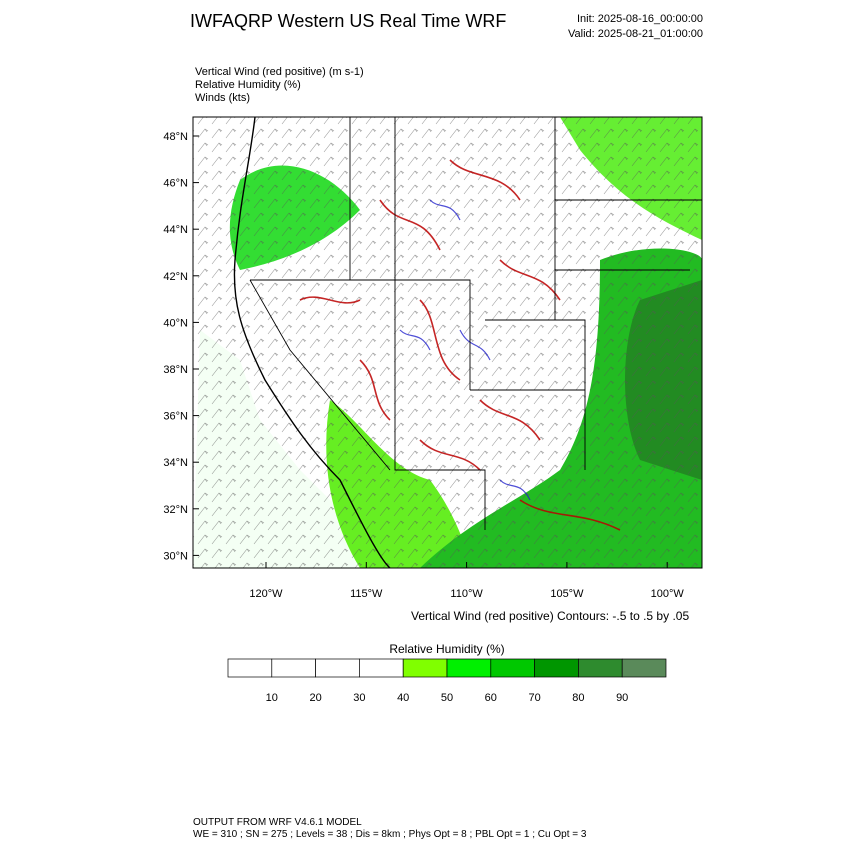 The height and width of the screenshot is (850, 850). I want to click on valid-time: Valid: 2025-08-21_01:00:00, so click(635, 34).